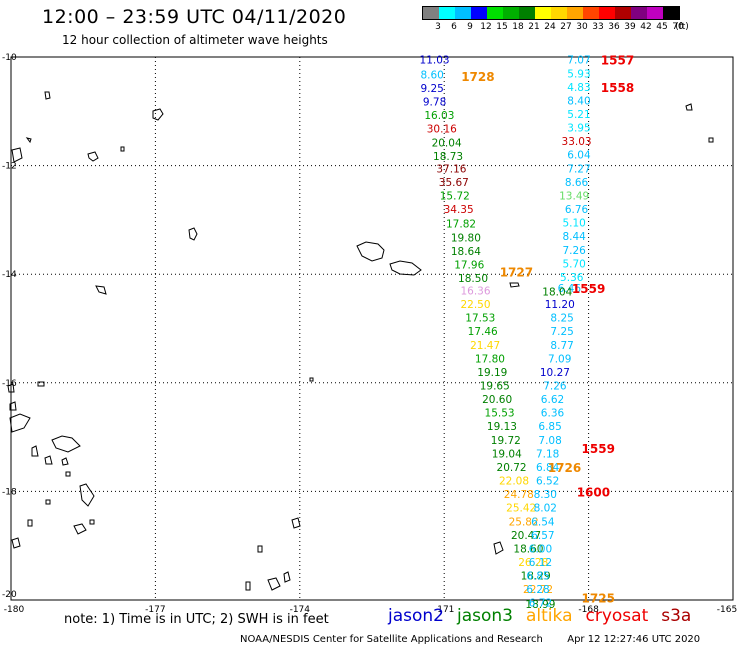  What do you see at coordinates (561, 319) in the screenshot?
I see `wave-height-value: 8.25` at bounding box center [561, 319].